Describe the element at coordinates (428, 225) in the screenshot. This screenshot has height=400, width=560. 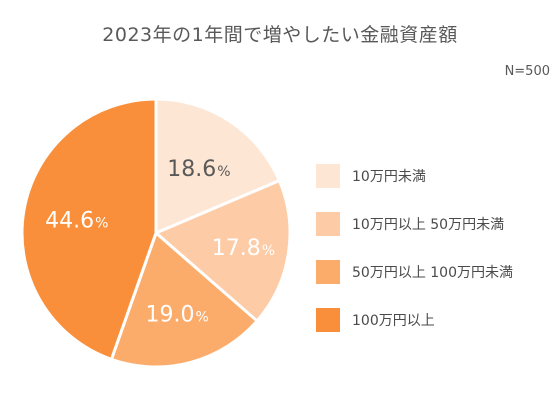
I see `legend-label: 10万円以上 50万円未満` at that location.